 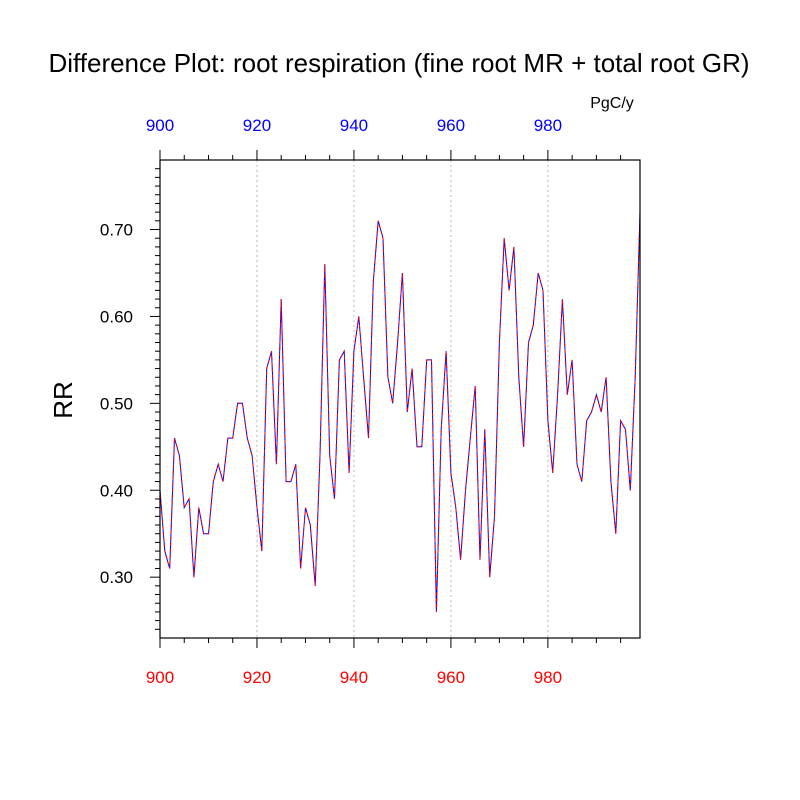 What do you see at coordinates (116, 230) in the screenshot?
I see `y-tick-label-0.70: 0.70` at bounding box center [116, 230].